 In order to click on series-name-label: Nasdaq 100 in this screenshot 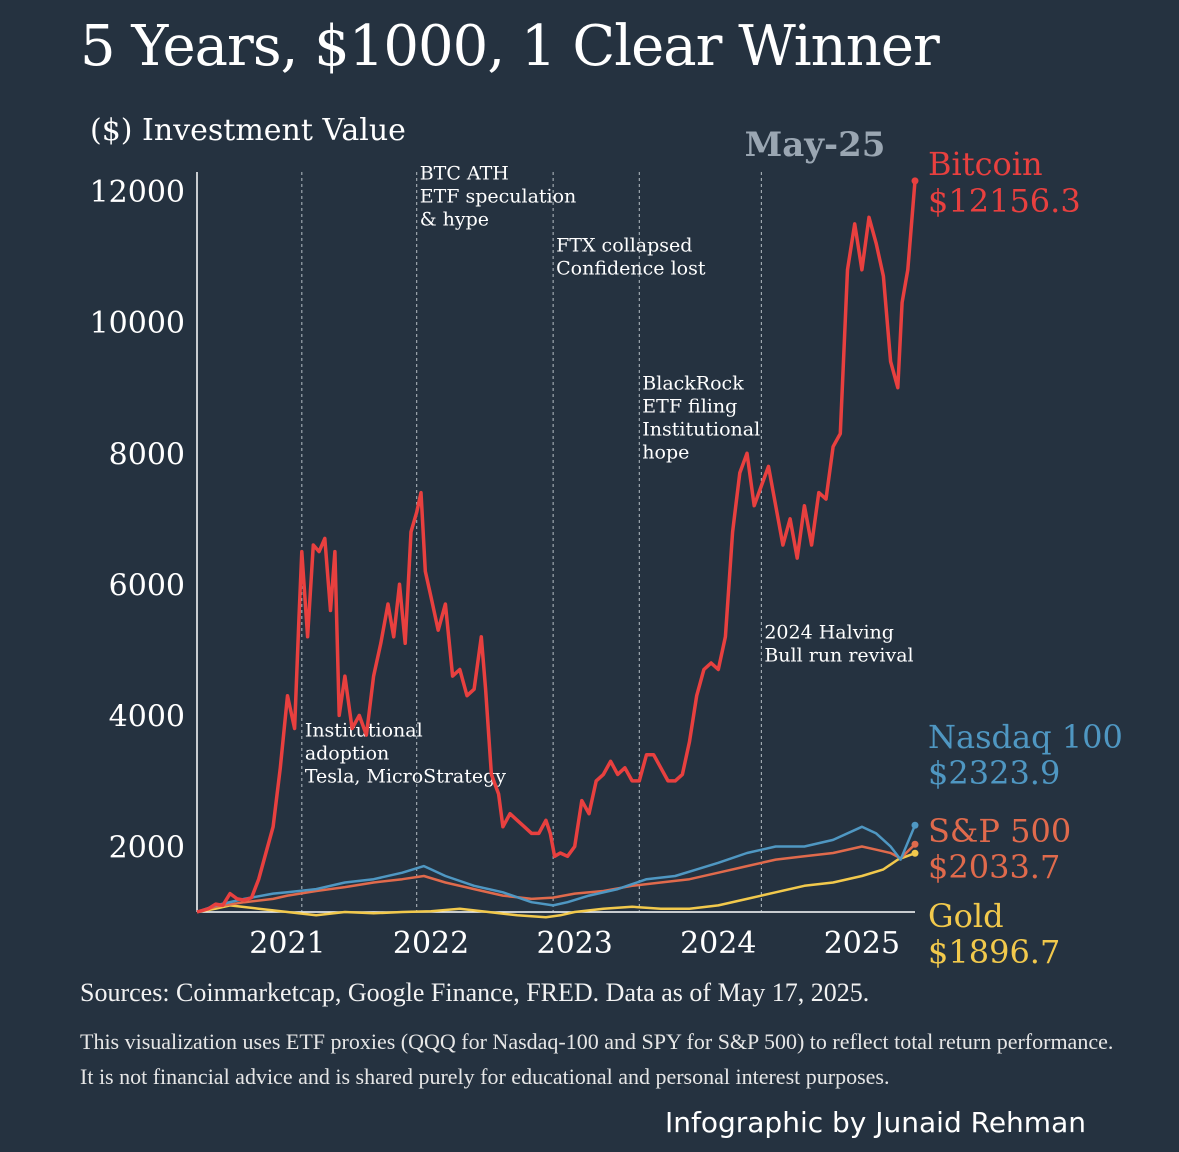, I will do `click(1025, 737)`.